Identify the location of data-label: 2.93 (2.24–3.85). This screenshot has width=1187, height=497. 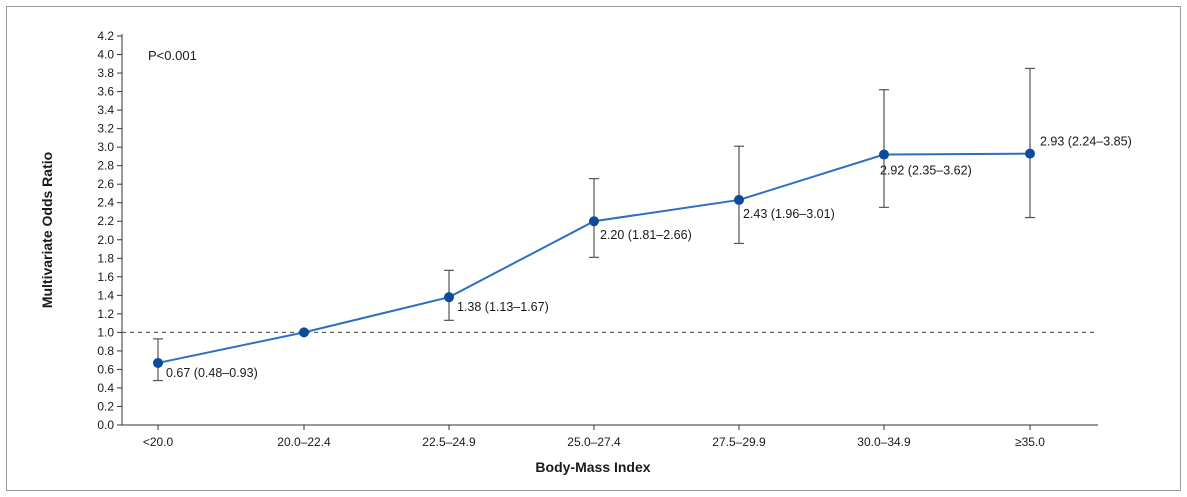
(1086, 142).